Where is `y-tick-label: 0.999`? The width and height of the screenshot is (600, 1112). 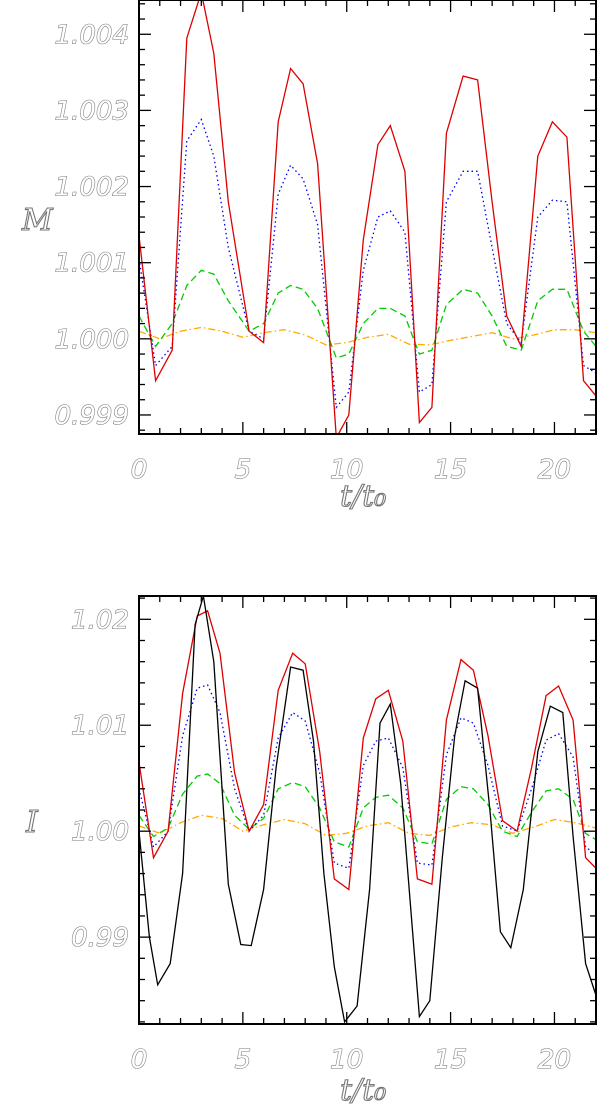
y-tick-label: 0.999 is located at coordinates (92, 416).